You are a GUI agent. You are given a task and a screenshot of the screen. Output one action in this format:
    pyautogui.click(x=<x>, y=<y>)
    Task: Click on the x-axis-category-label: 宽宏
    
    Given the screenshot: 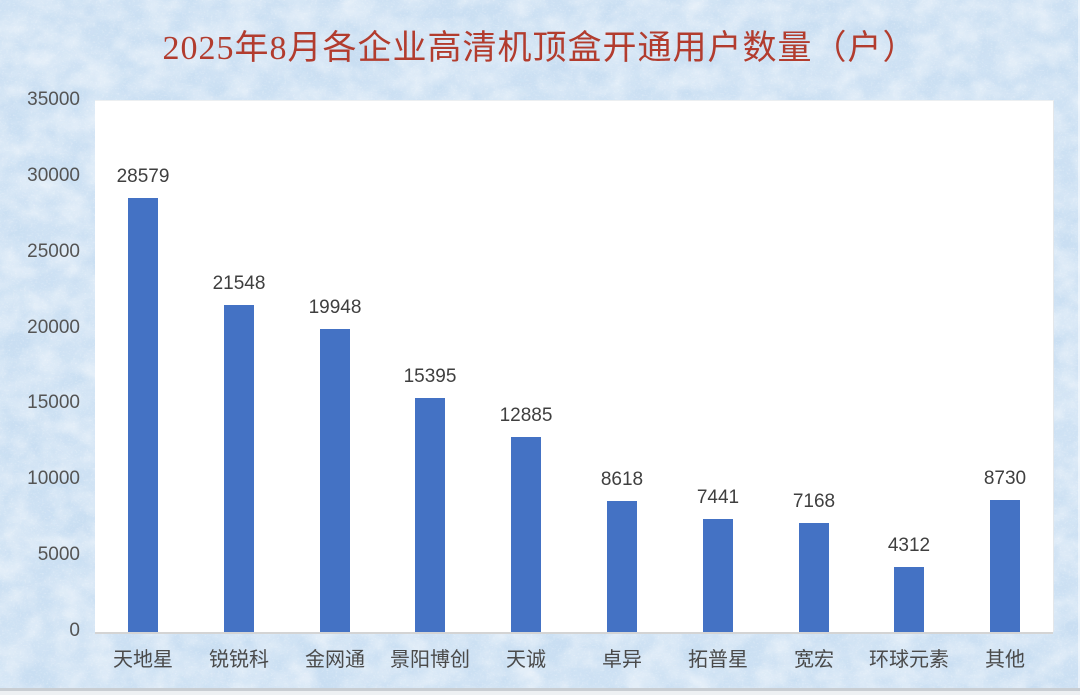 What is the action you would take?
    pyautogui.click(x=814, y=660)
    